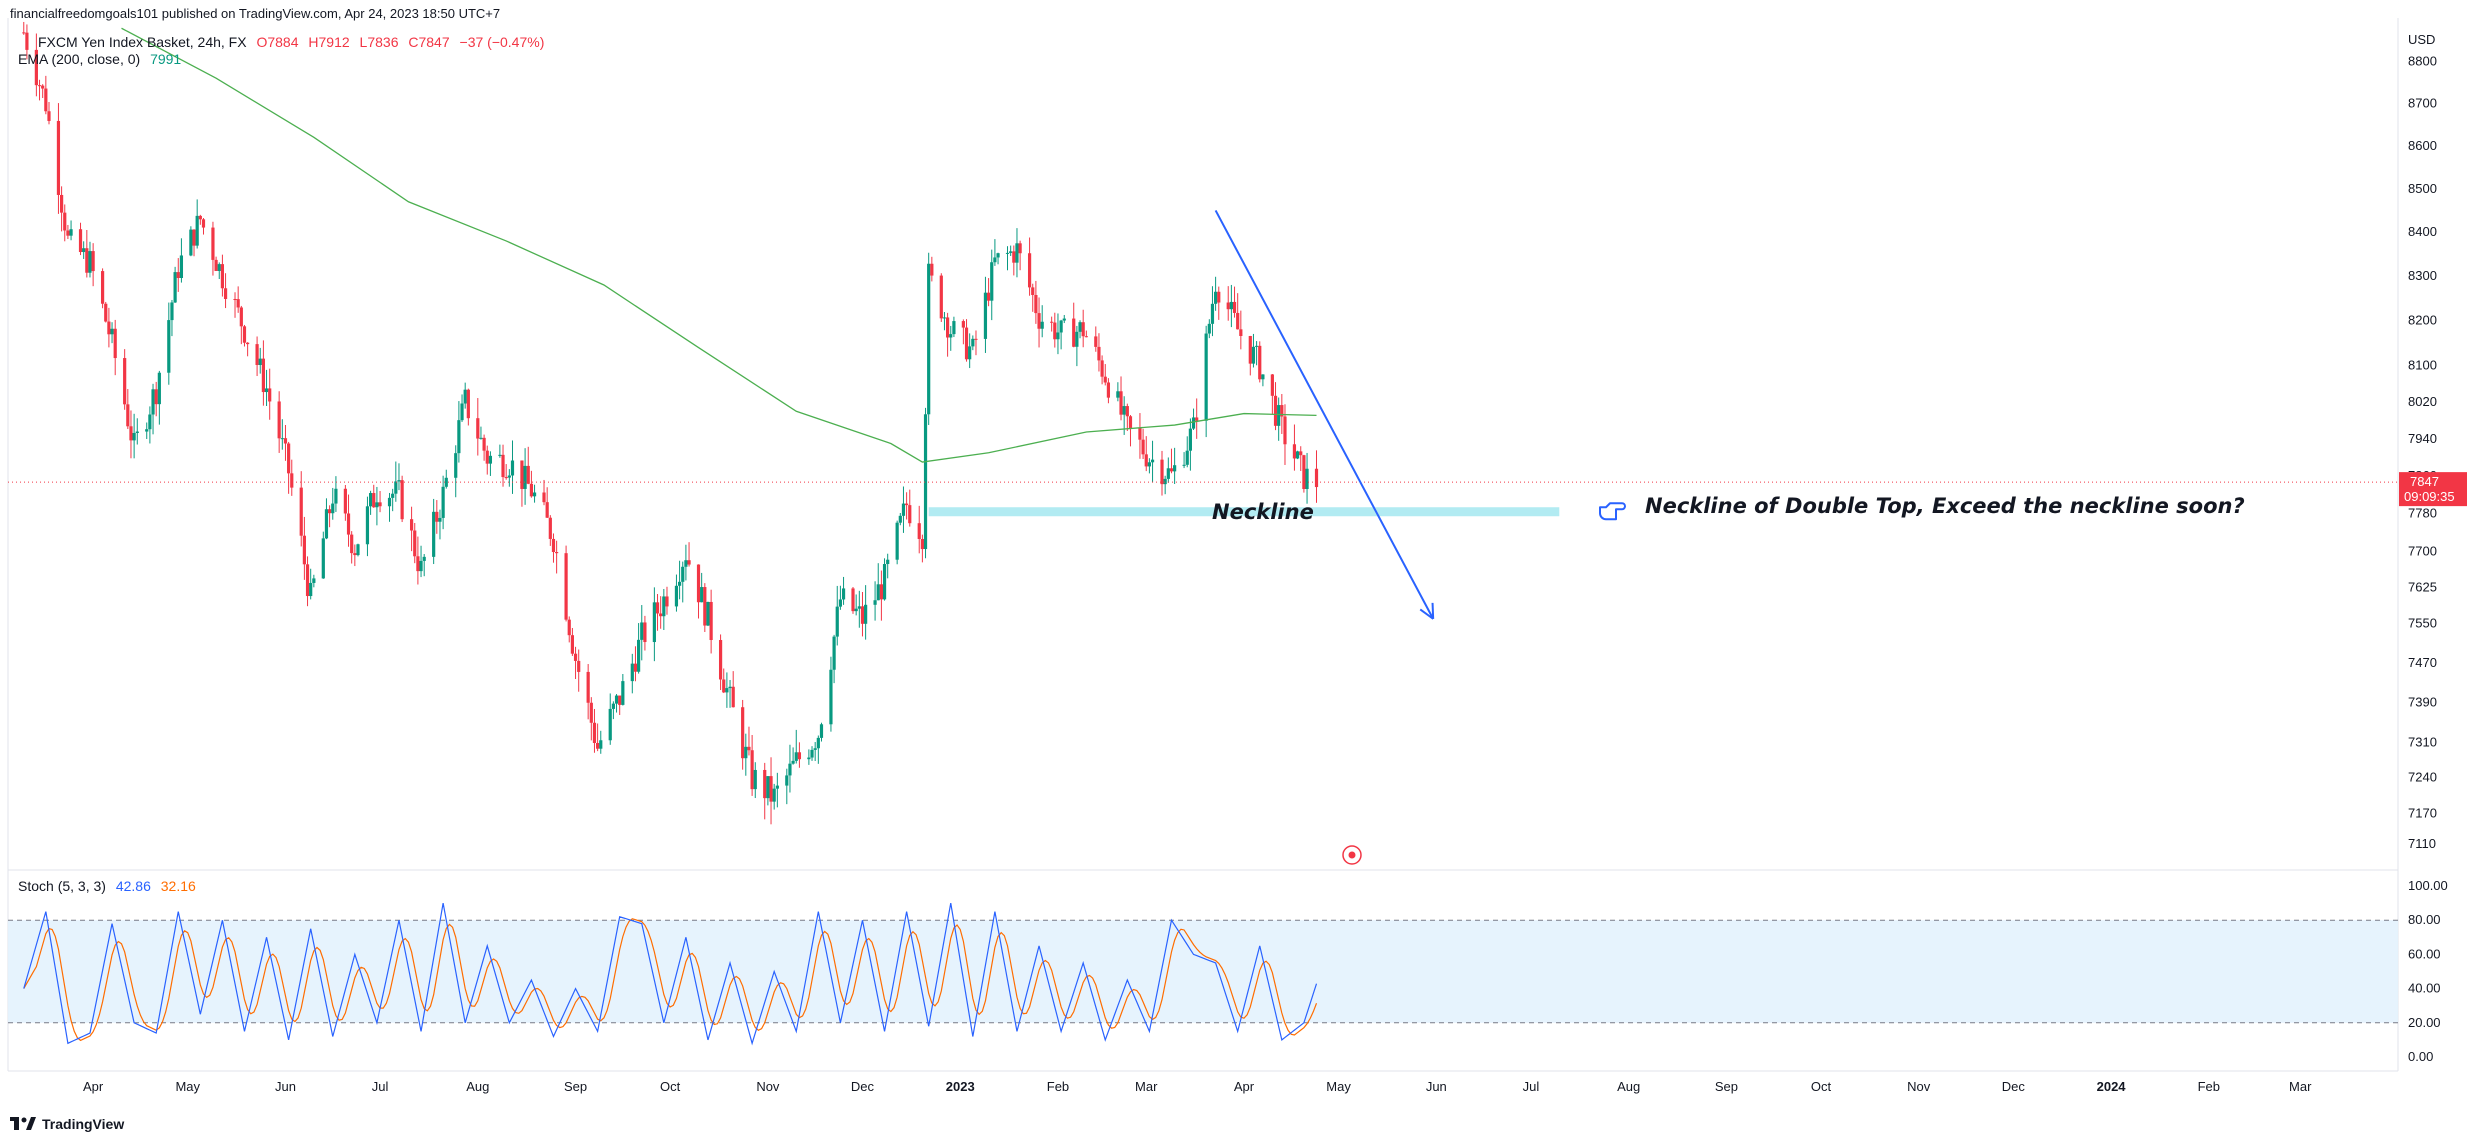  I want to click on price-tick-label: 7170, so click(2422, 812).